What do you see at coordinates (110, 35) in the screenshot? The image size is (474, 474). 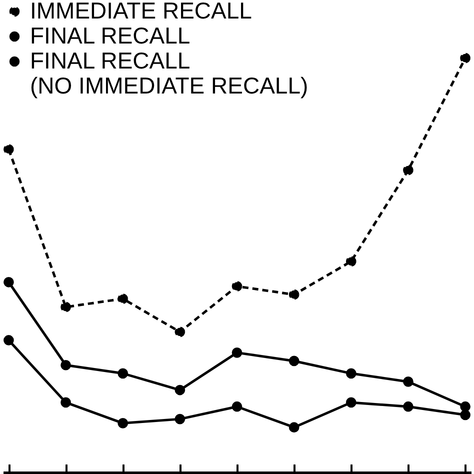 I see `legend-label: FINAL RECALL` at bounding box center [110, 35].